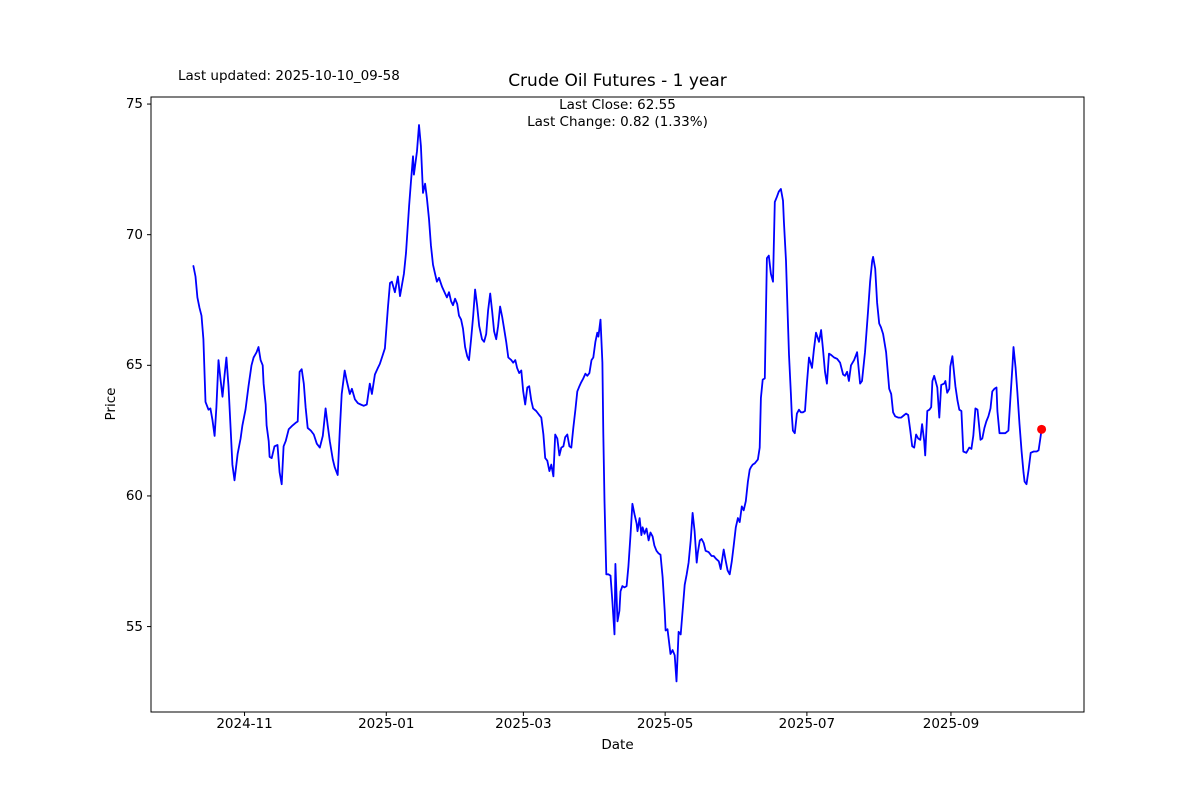  Describe the element at coordinates (134, 234) in the screenshot. I see `y-tick-label: 70` at that location.